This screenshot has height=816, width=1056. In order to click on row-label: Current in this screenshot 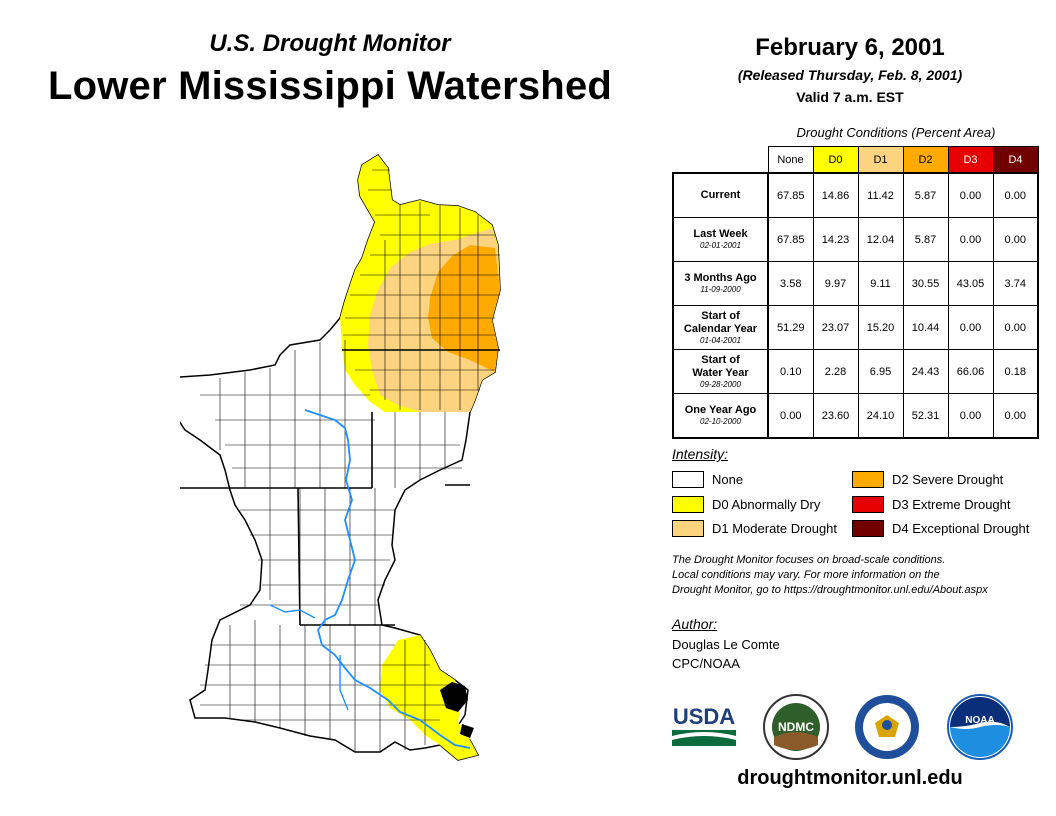, I will do `click(720, 195)`.